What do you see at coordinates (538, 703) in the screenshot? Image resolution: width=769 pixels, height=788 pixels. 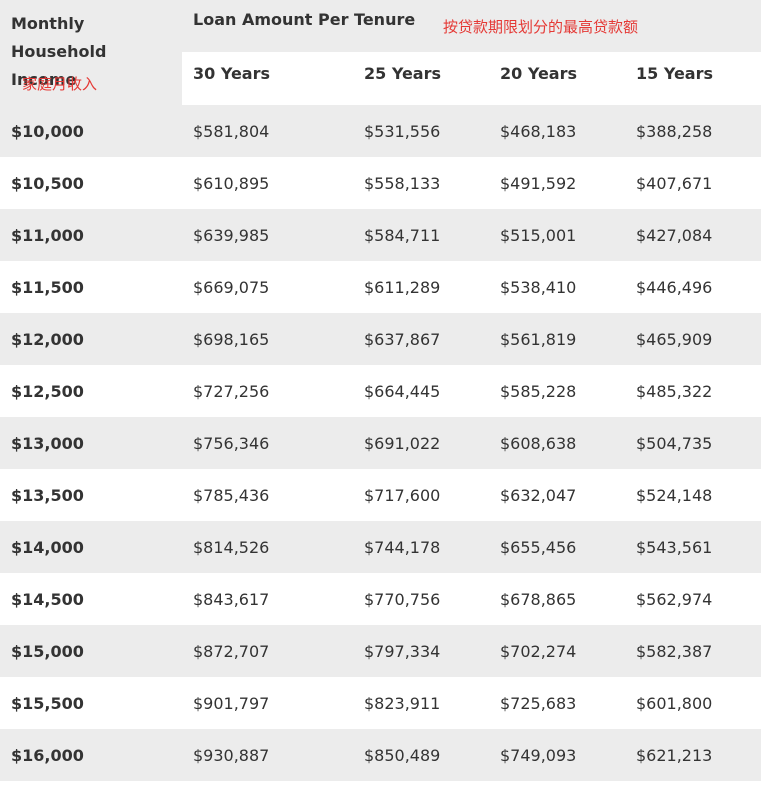 I see `loan-cell: $725,683` at bounding box center [538, 703].